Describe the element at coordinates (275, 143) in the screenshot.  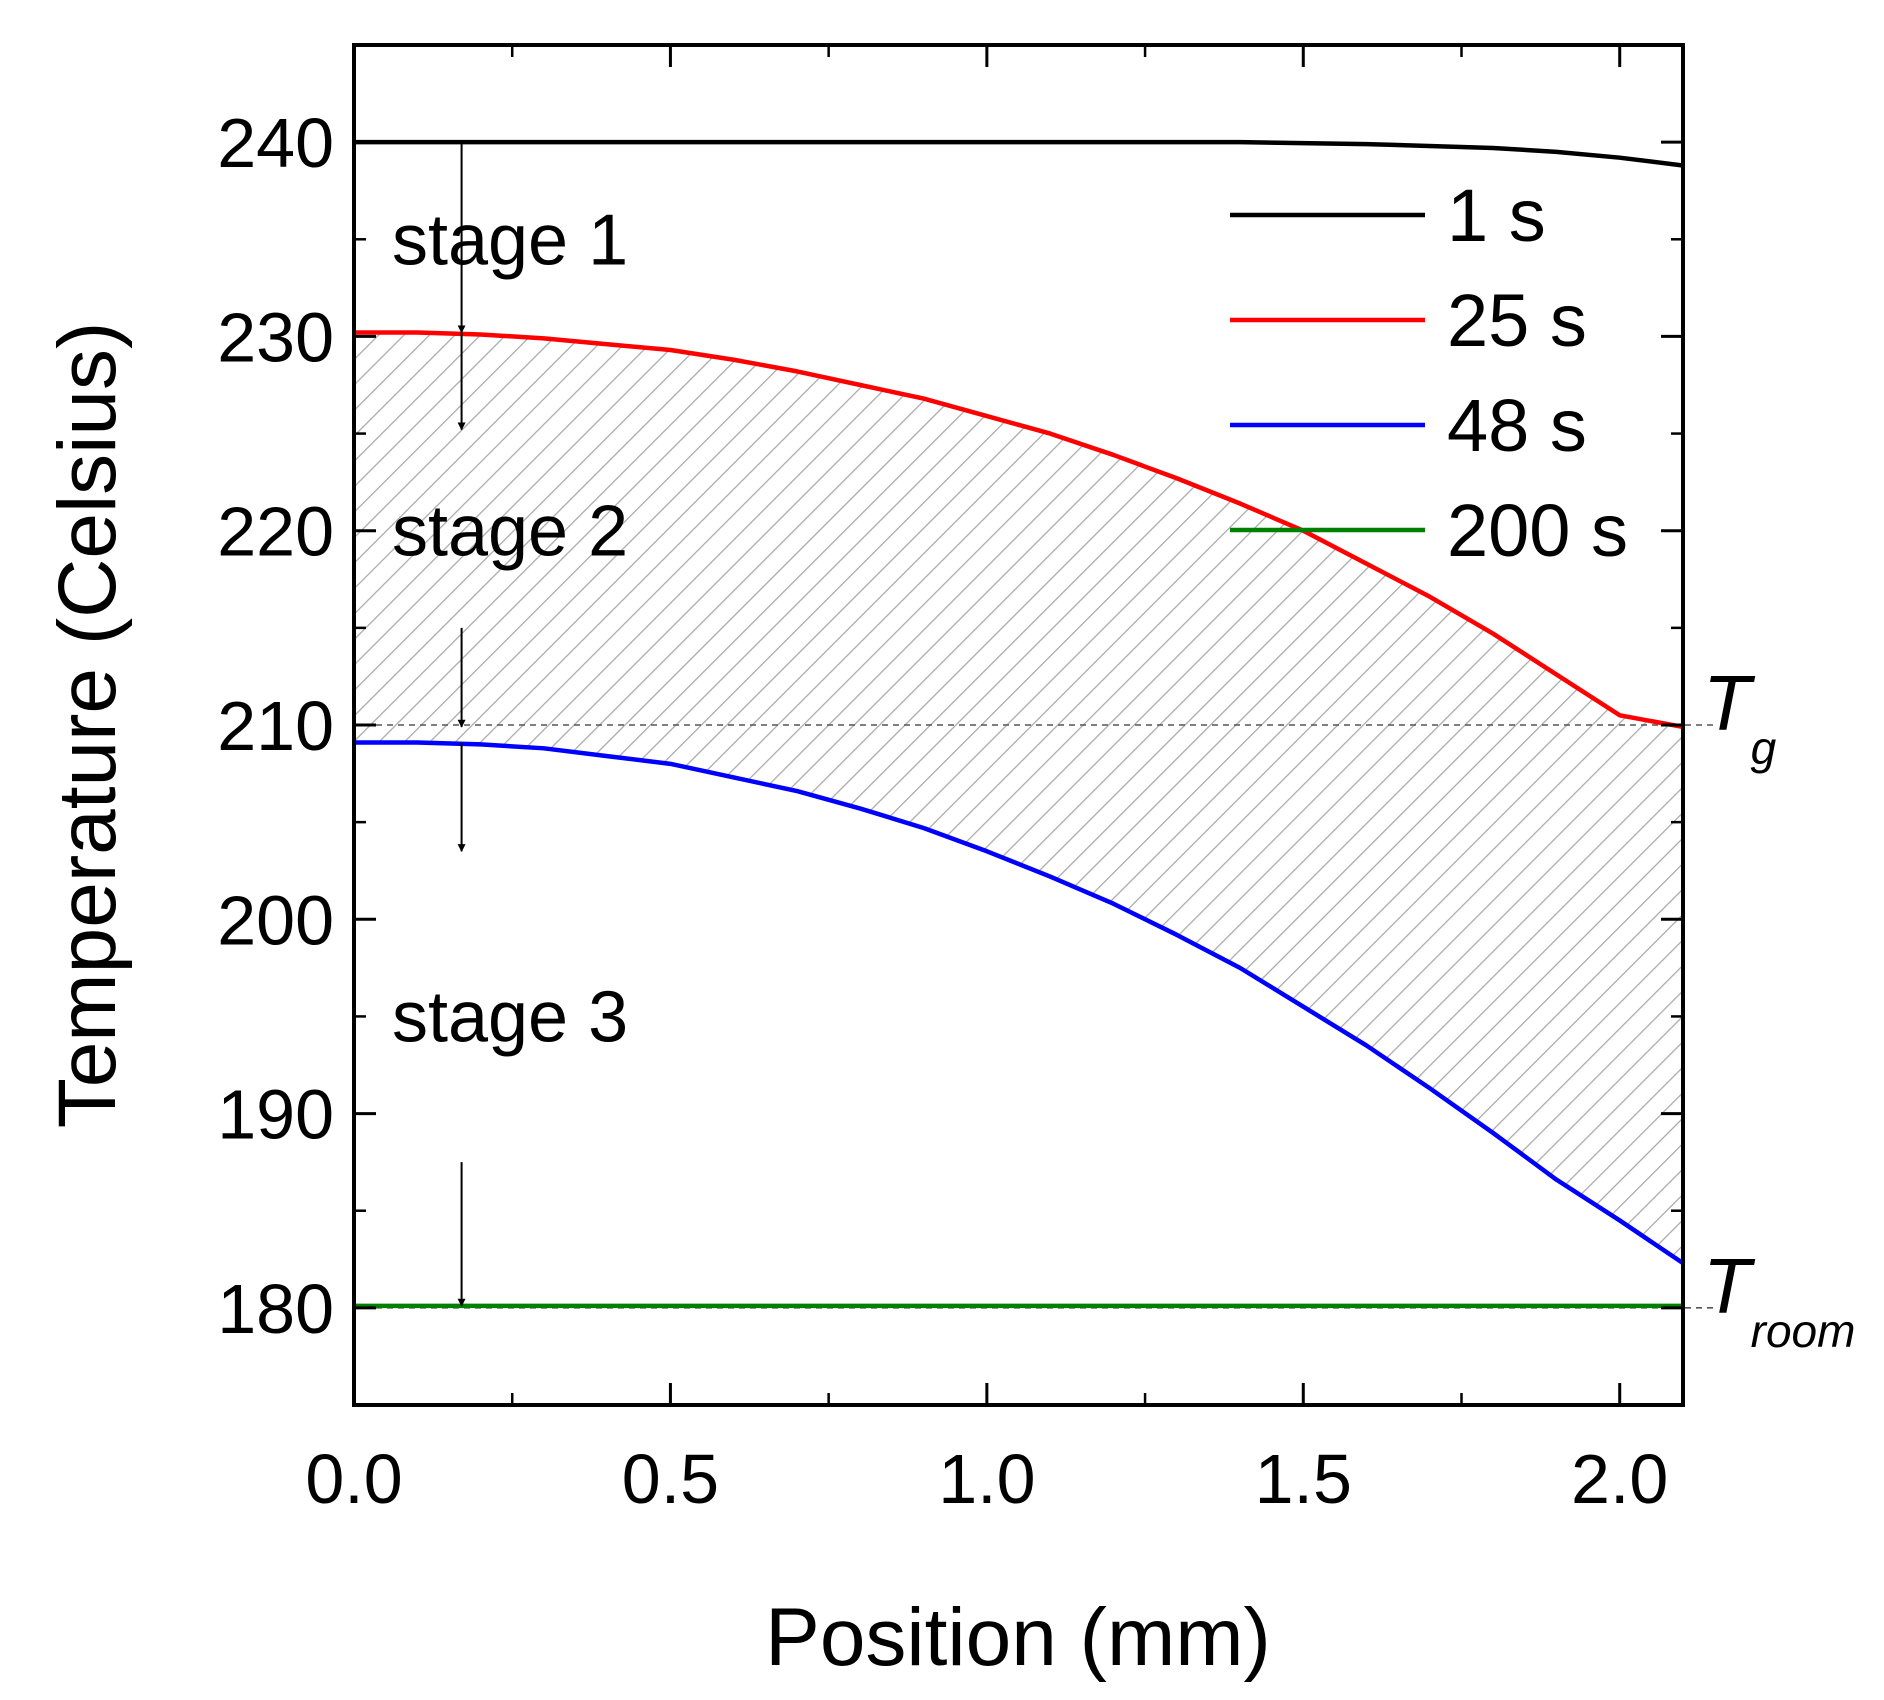
I see `y-tick-label: 240` at that location.